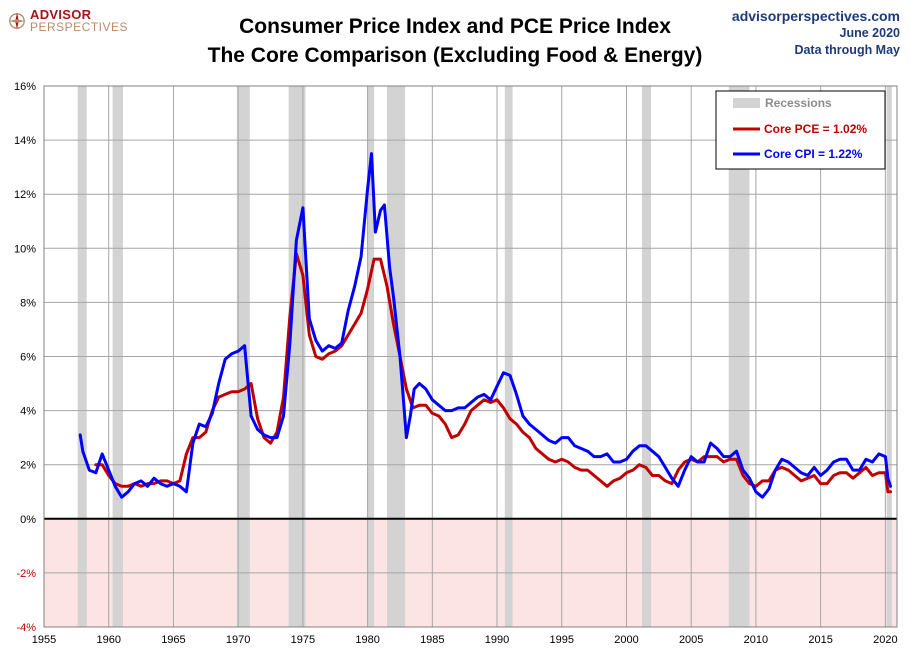 This screenshot has width=910, height=661. What do you see at coordinates (455, 26) in the screenshot?
I see `chart-title: Consumer Price Index and PCE Price Index` at bounding box center [455, 26].